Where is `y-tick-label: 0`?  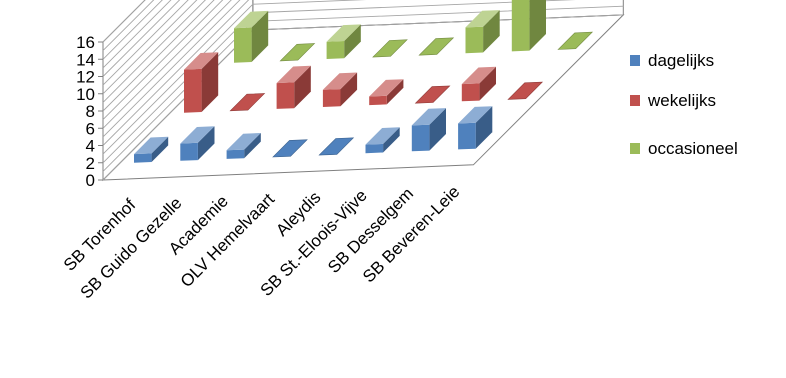 y-tick-label: 0 is located at coordinates (90, 180).